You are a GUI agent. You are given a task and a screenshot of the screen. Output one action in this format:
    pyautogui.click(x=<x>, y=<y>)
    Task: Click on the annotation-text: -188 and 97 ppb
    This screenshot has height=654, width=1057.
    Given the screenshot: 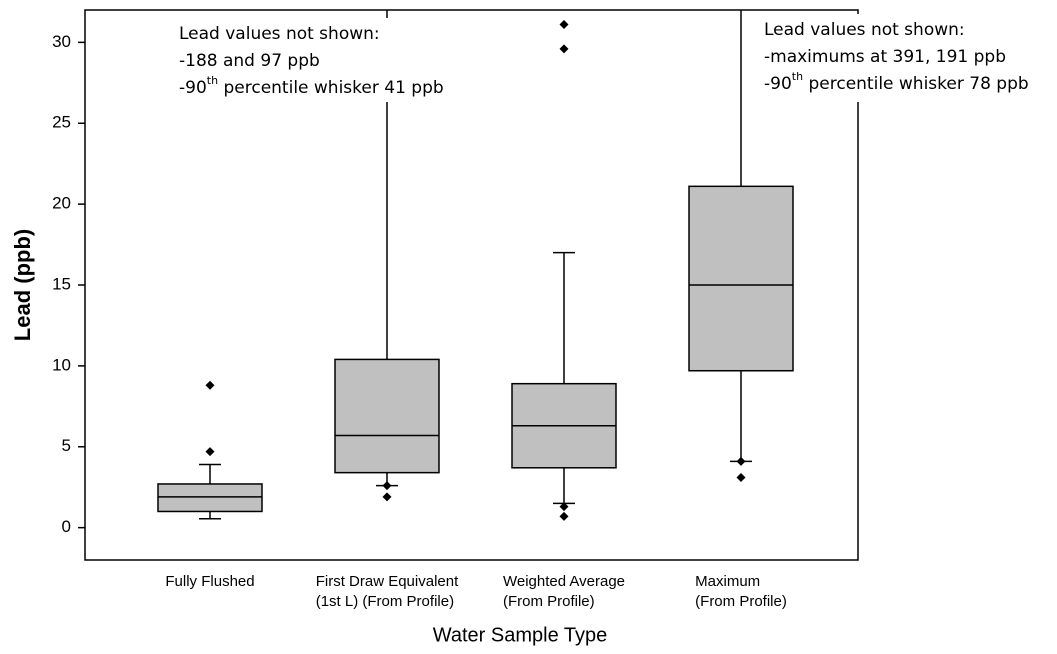 What is the action you would take?
    pyautogui.click(x=249, y=61)
    